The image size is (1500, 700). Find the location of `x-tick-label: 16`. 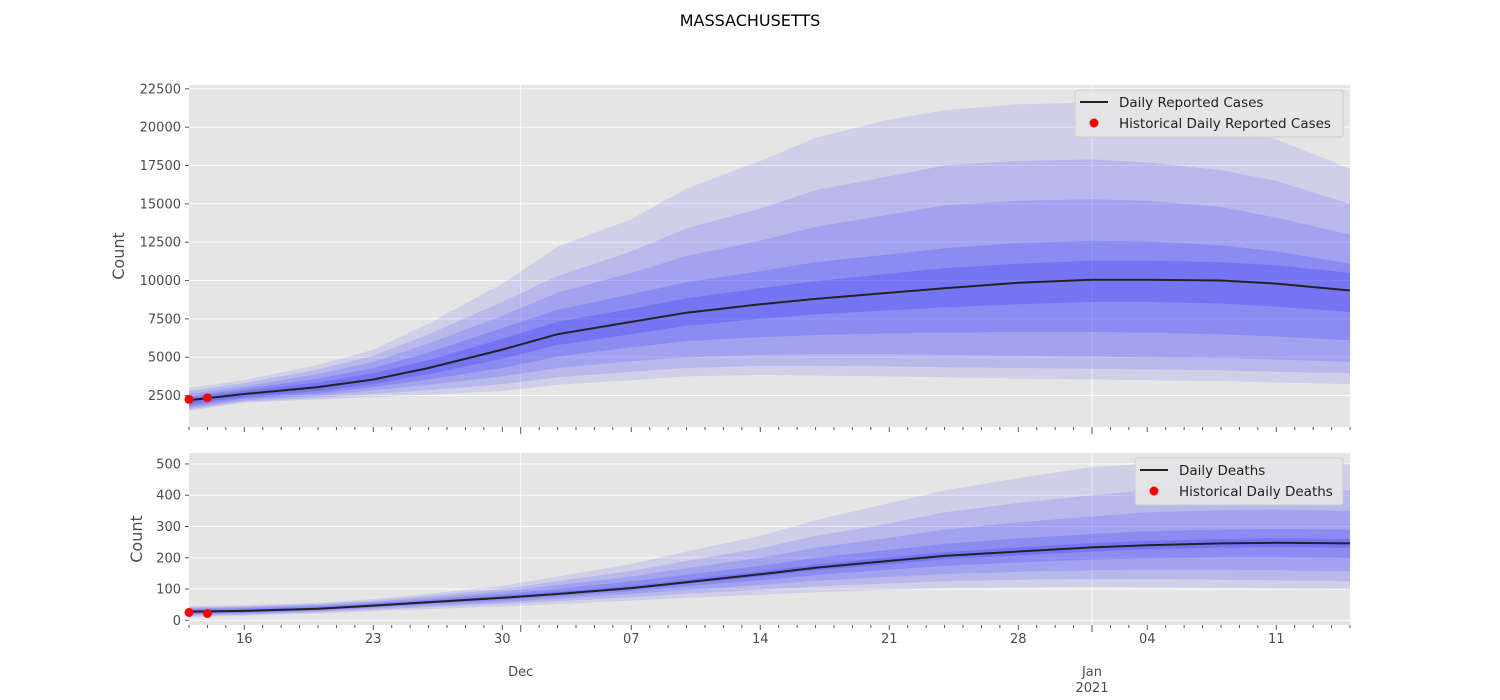

x-tick-label: 16 is located at coordinates (244, 639).